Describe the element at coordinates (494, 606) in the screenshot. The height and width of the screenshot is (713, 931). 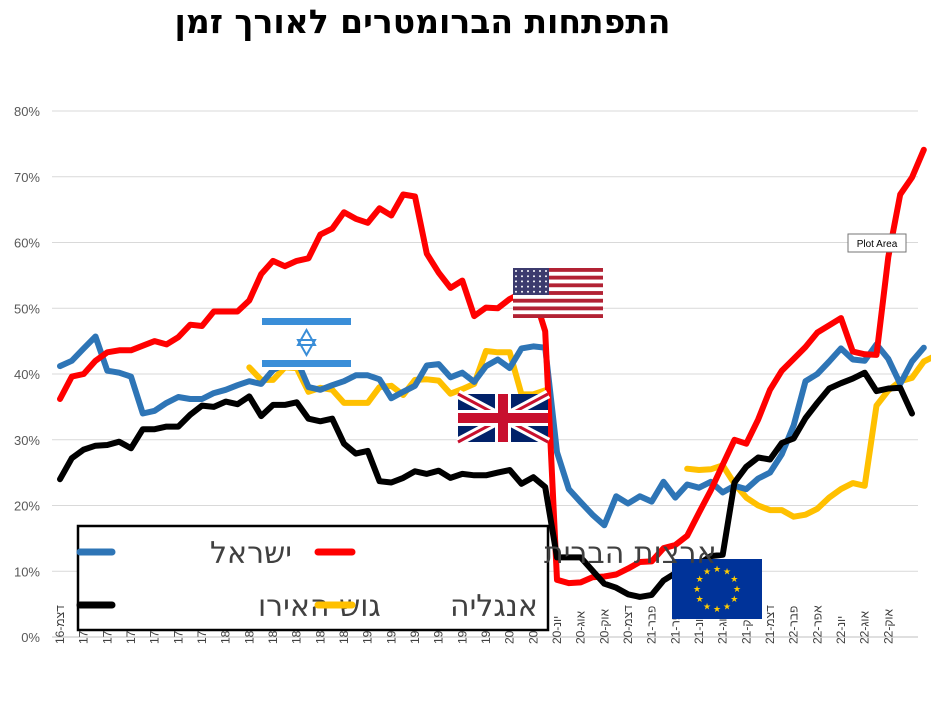
I see `legend-label-uk: אנגליה` at that location.